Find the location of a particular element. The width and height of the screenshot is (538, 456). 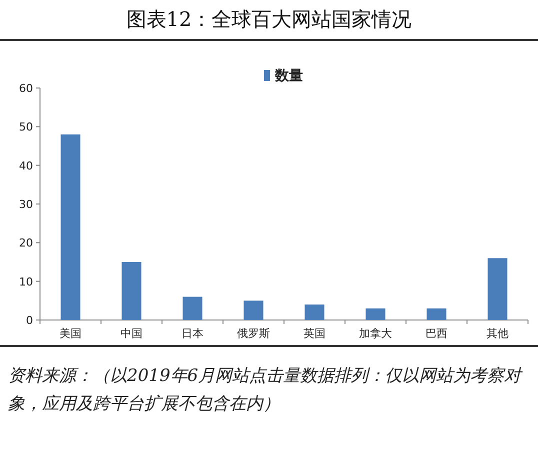

x-tick-label: 英国 is located at coordinates (315, 333).